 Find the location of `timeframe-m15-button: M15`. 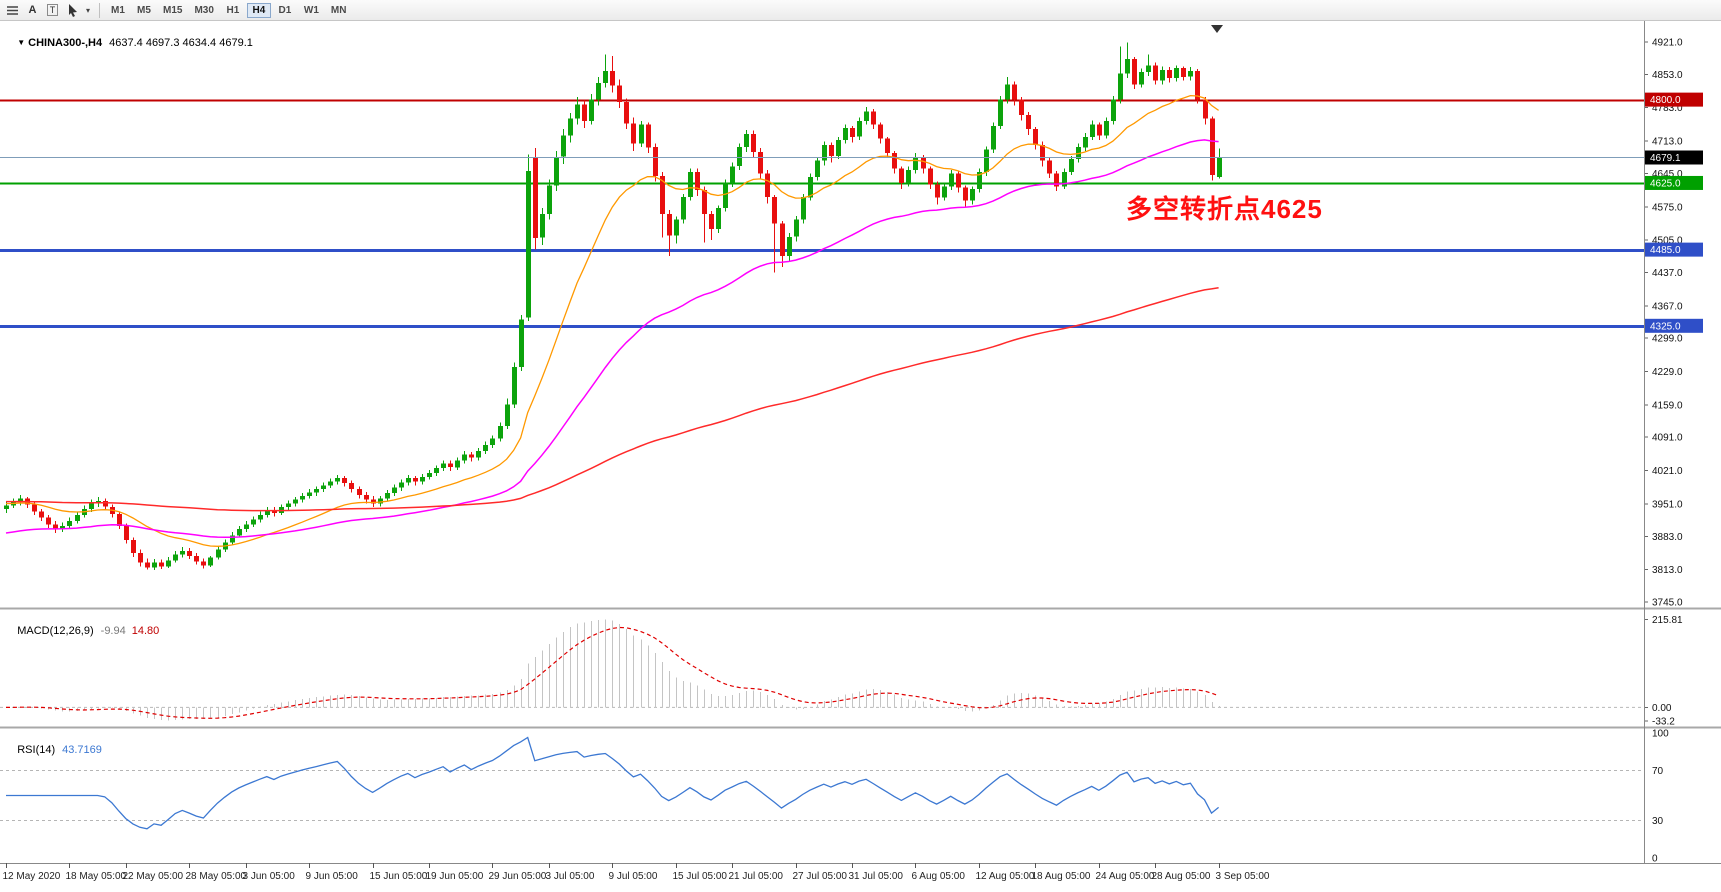

timeframe-m15-button: M15 is located at coordinates (173, 10).